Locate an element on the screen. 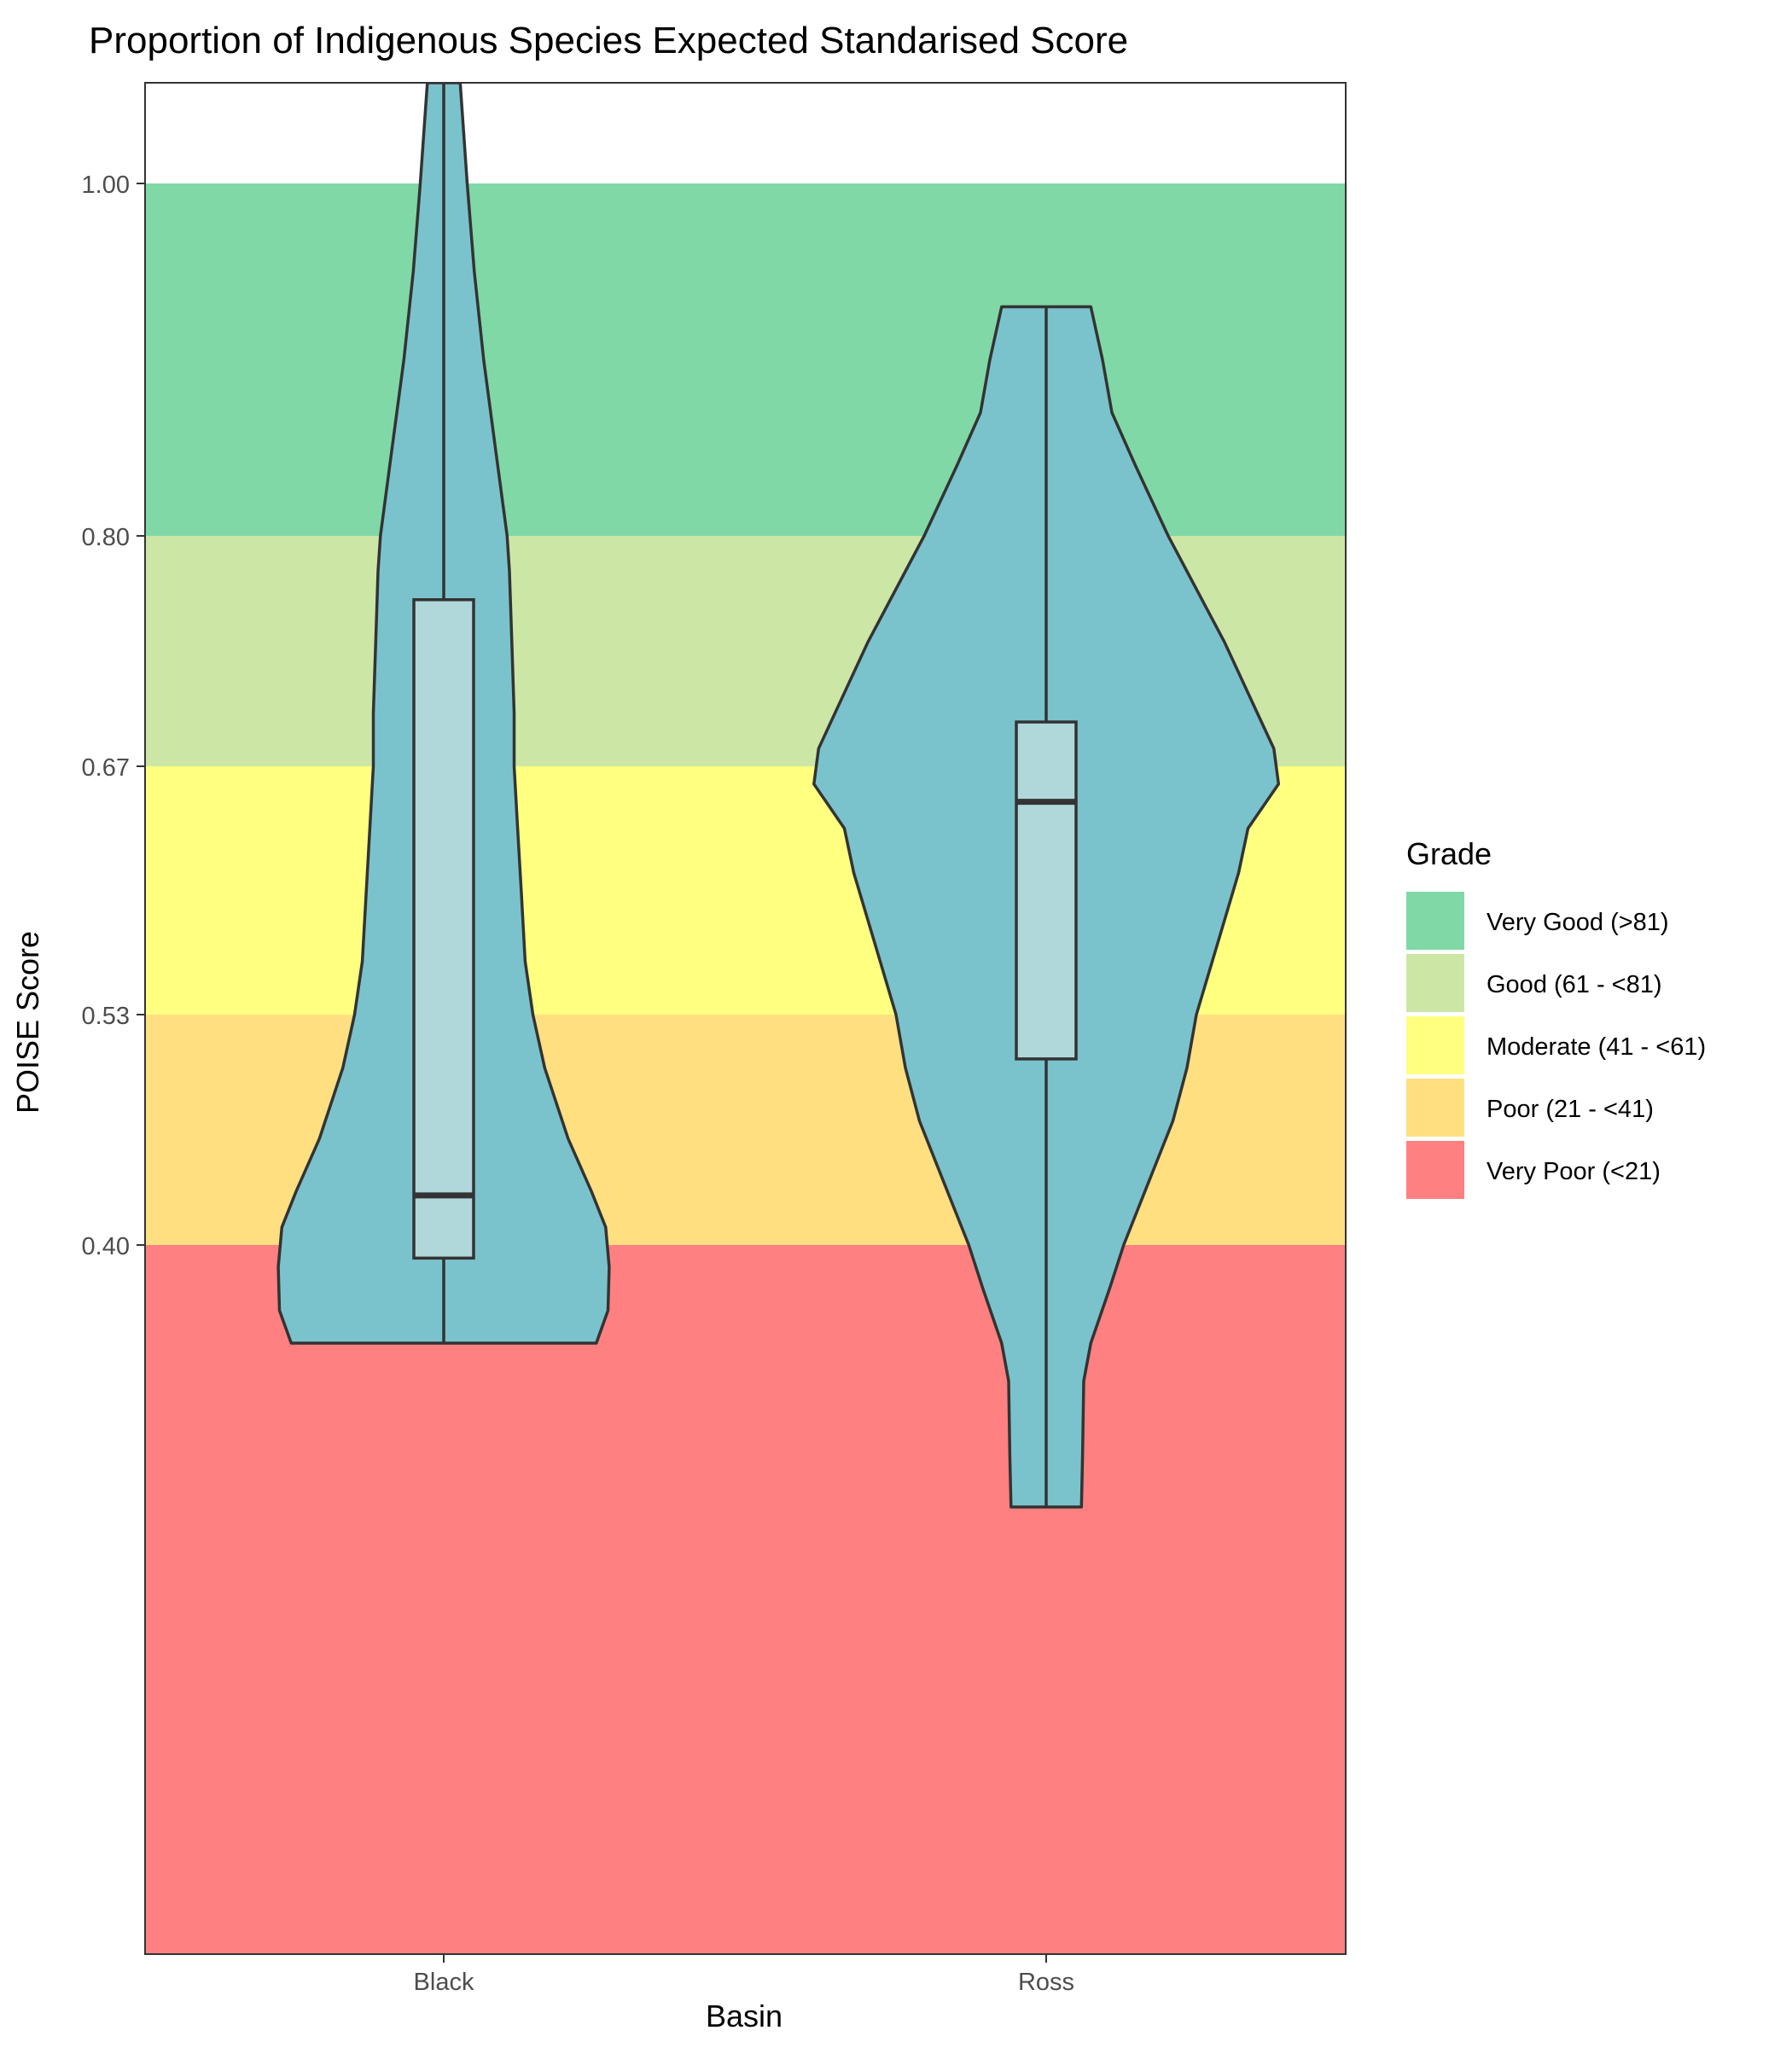  legend-label: Moderate (41 - <61) is located at coordinates (1596, 1047).